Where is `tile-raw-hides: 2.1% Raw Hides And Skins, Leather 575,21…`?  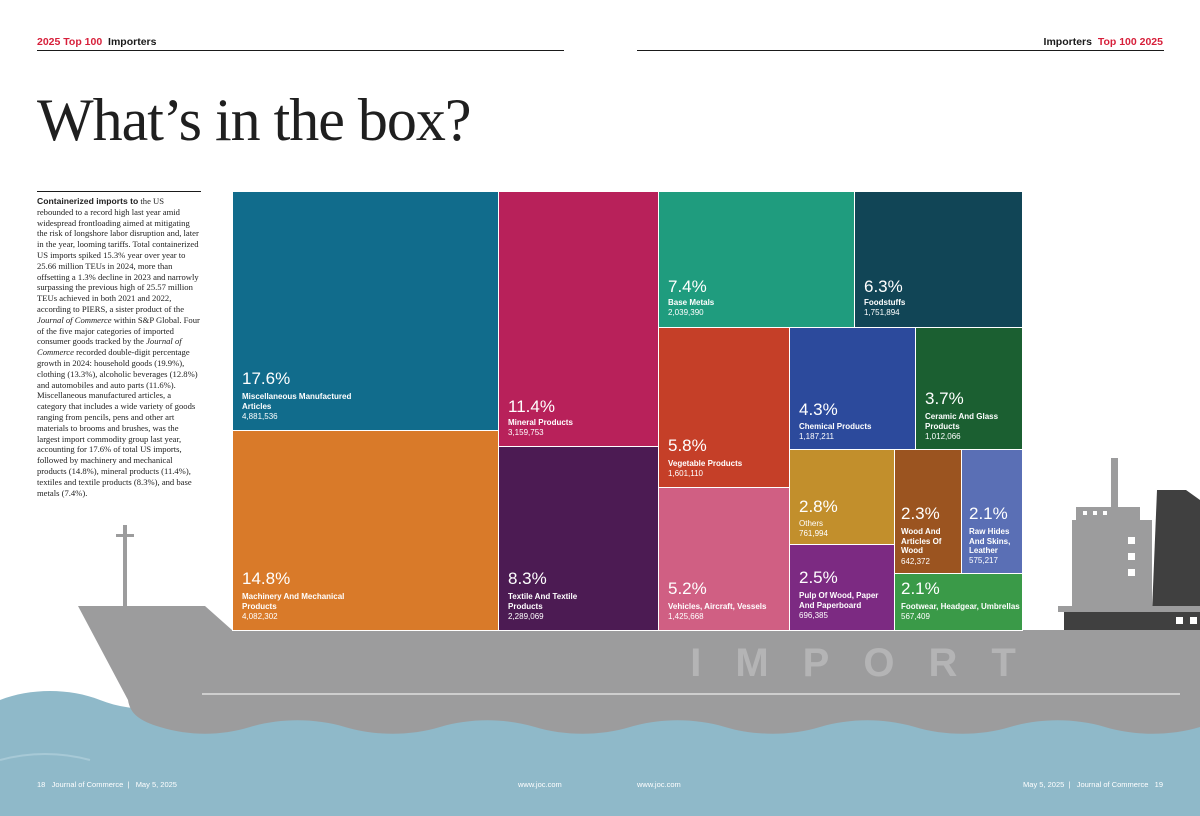
tile-raw-hides: 2.1% Raw Hides And Skins, Leather 575,21… is located at coordinates (992, 511).